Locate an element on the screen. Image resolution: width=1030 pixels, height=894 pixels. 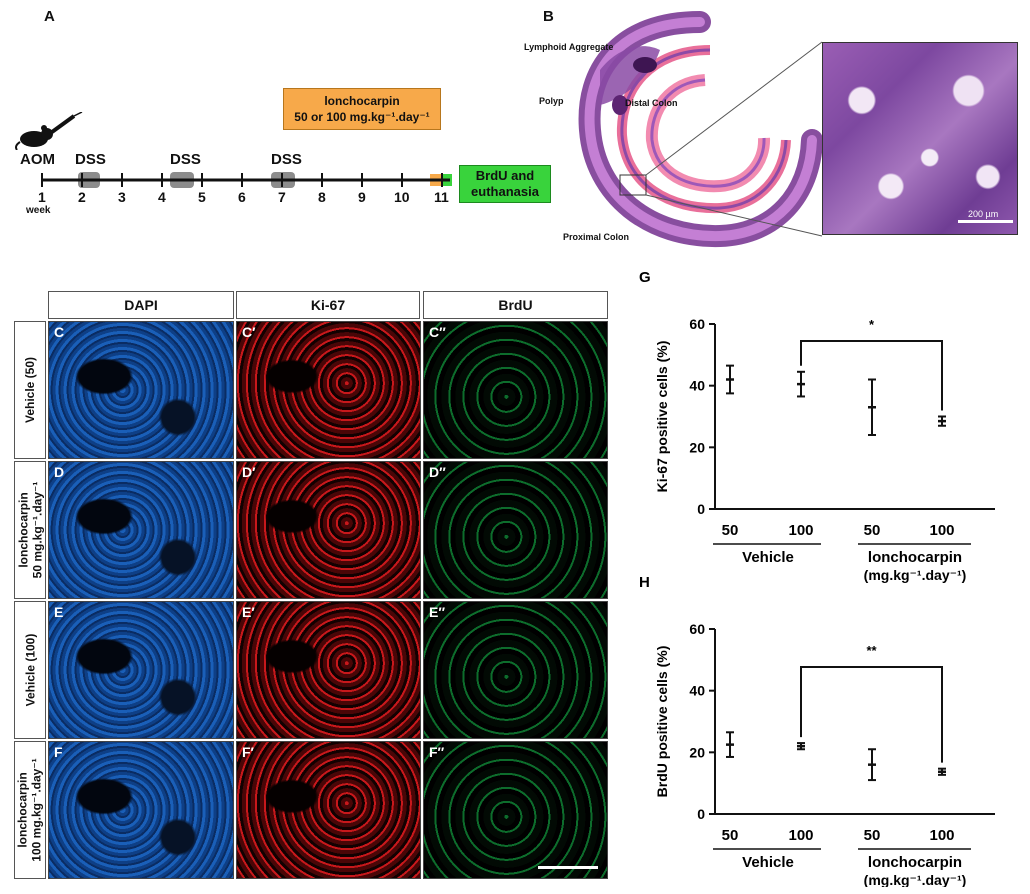
micrograph-dapi-3: E is located at coordinates (141, 670).